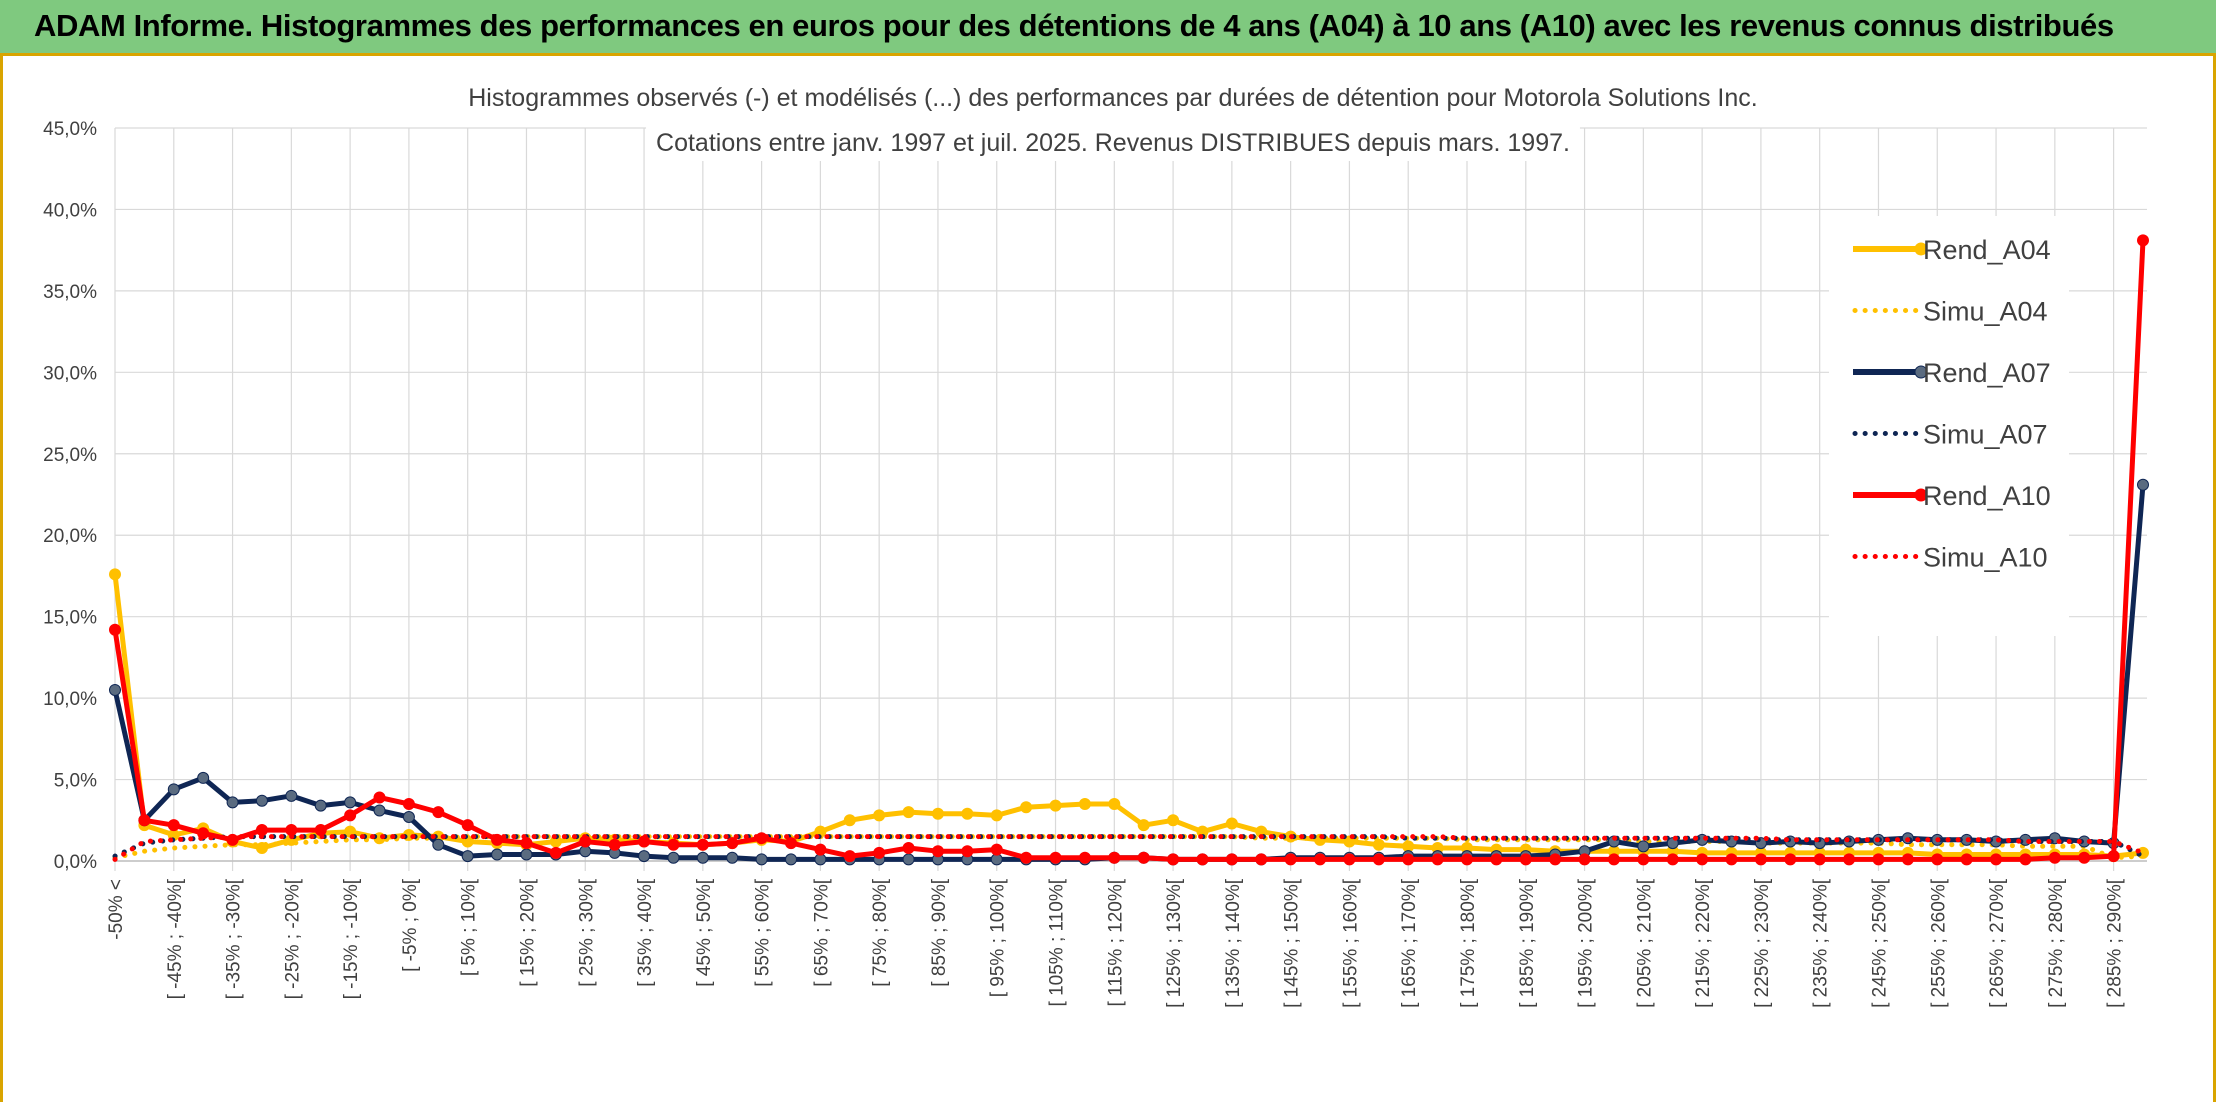  What do you see at coordinates (880, 932) in the screenshot?
I see `x-tick-label: [ 75% ; 80%[` at bounding box center [880, 932].